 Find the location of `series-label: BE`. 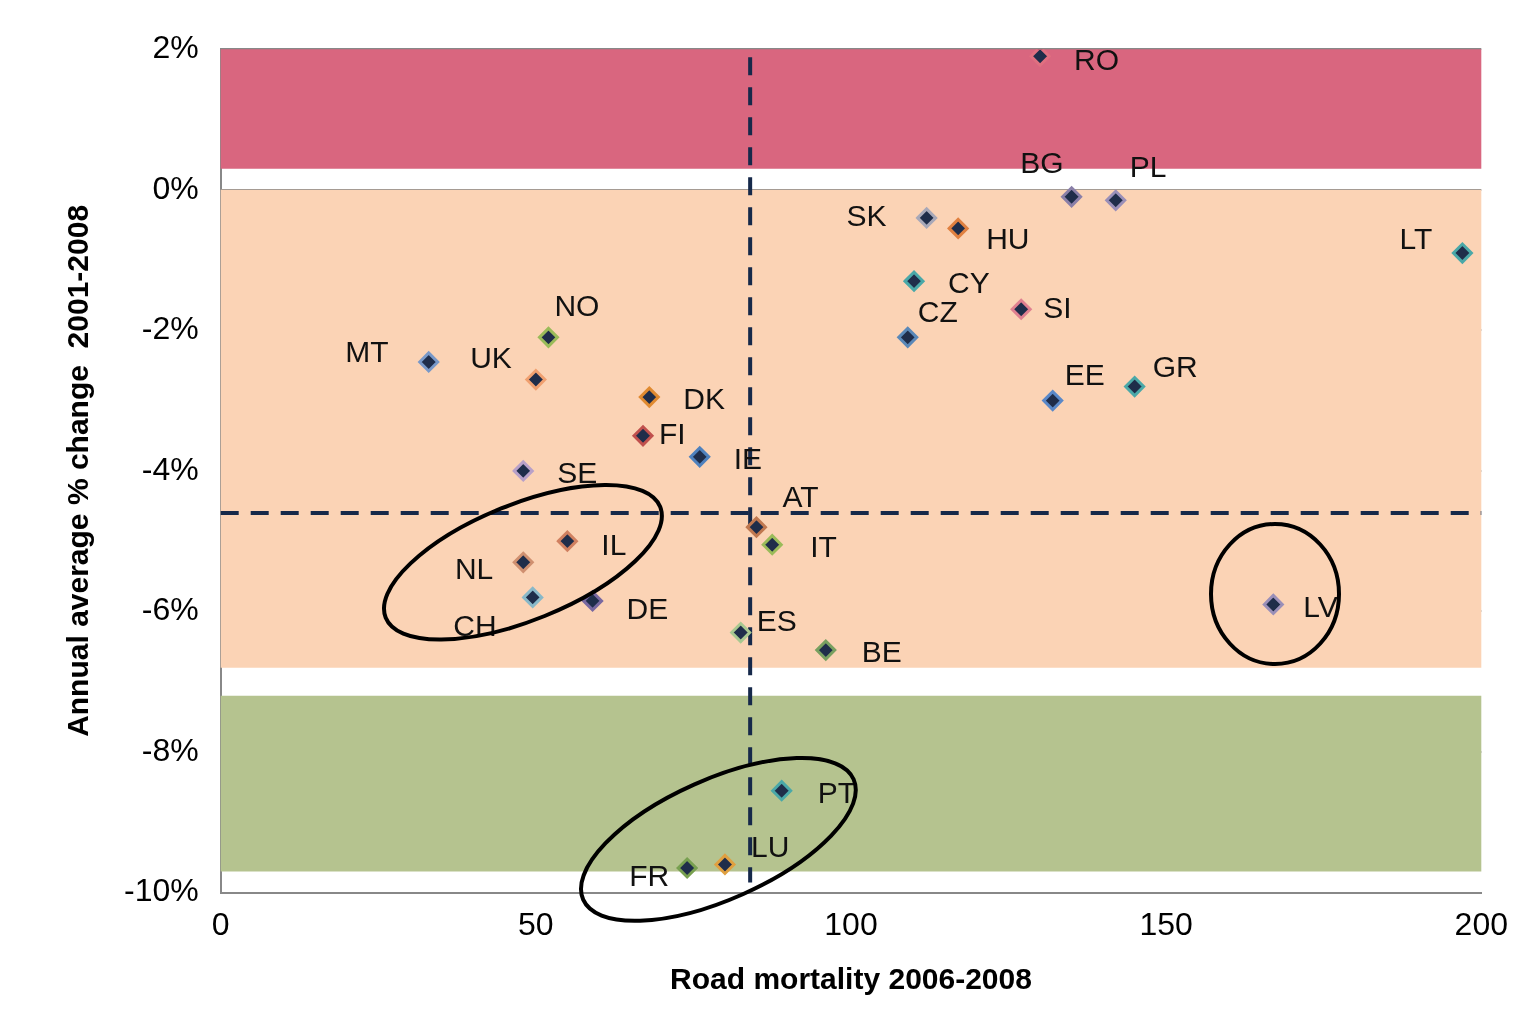

series-label: BE is located at coordinates (881, 652).